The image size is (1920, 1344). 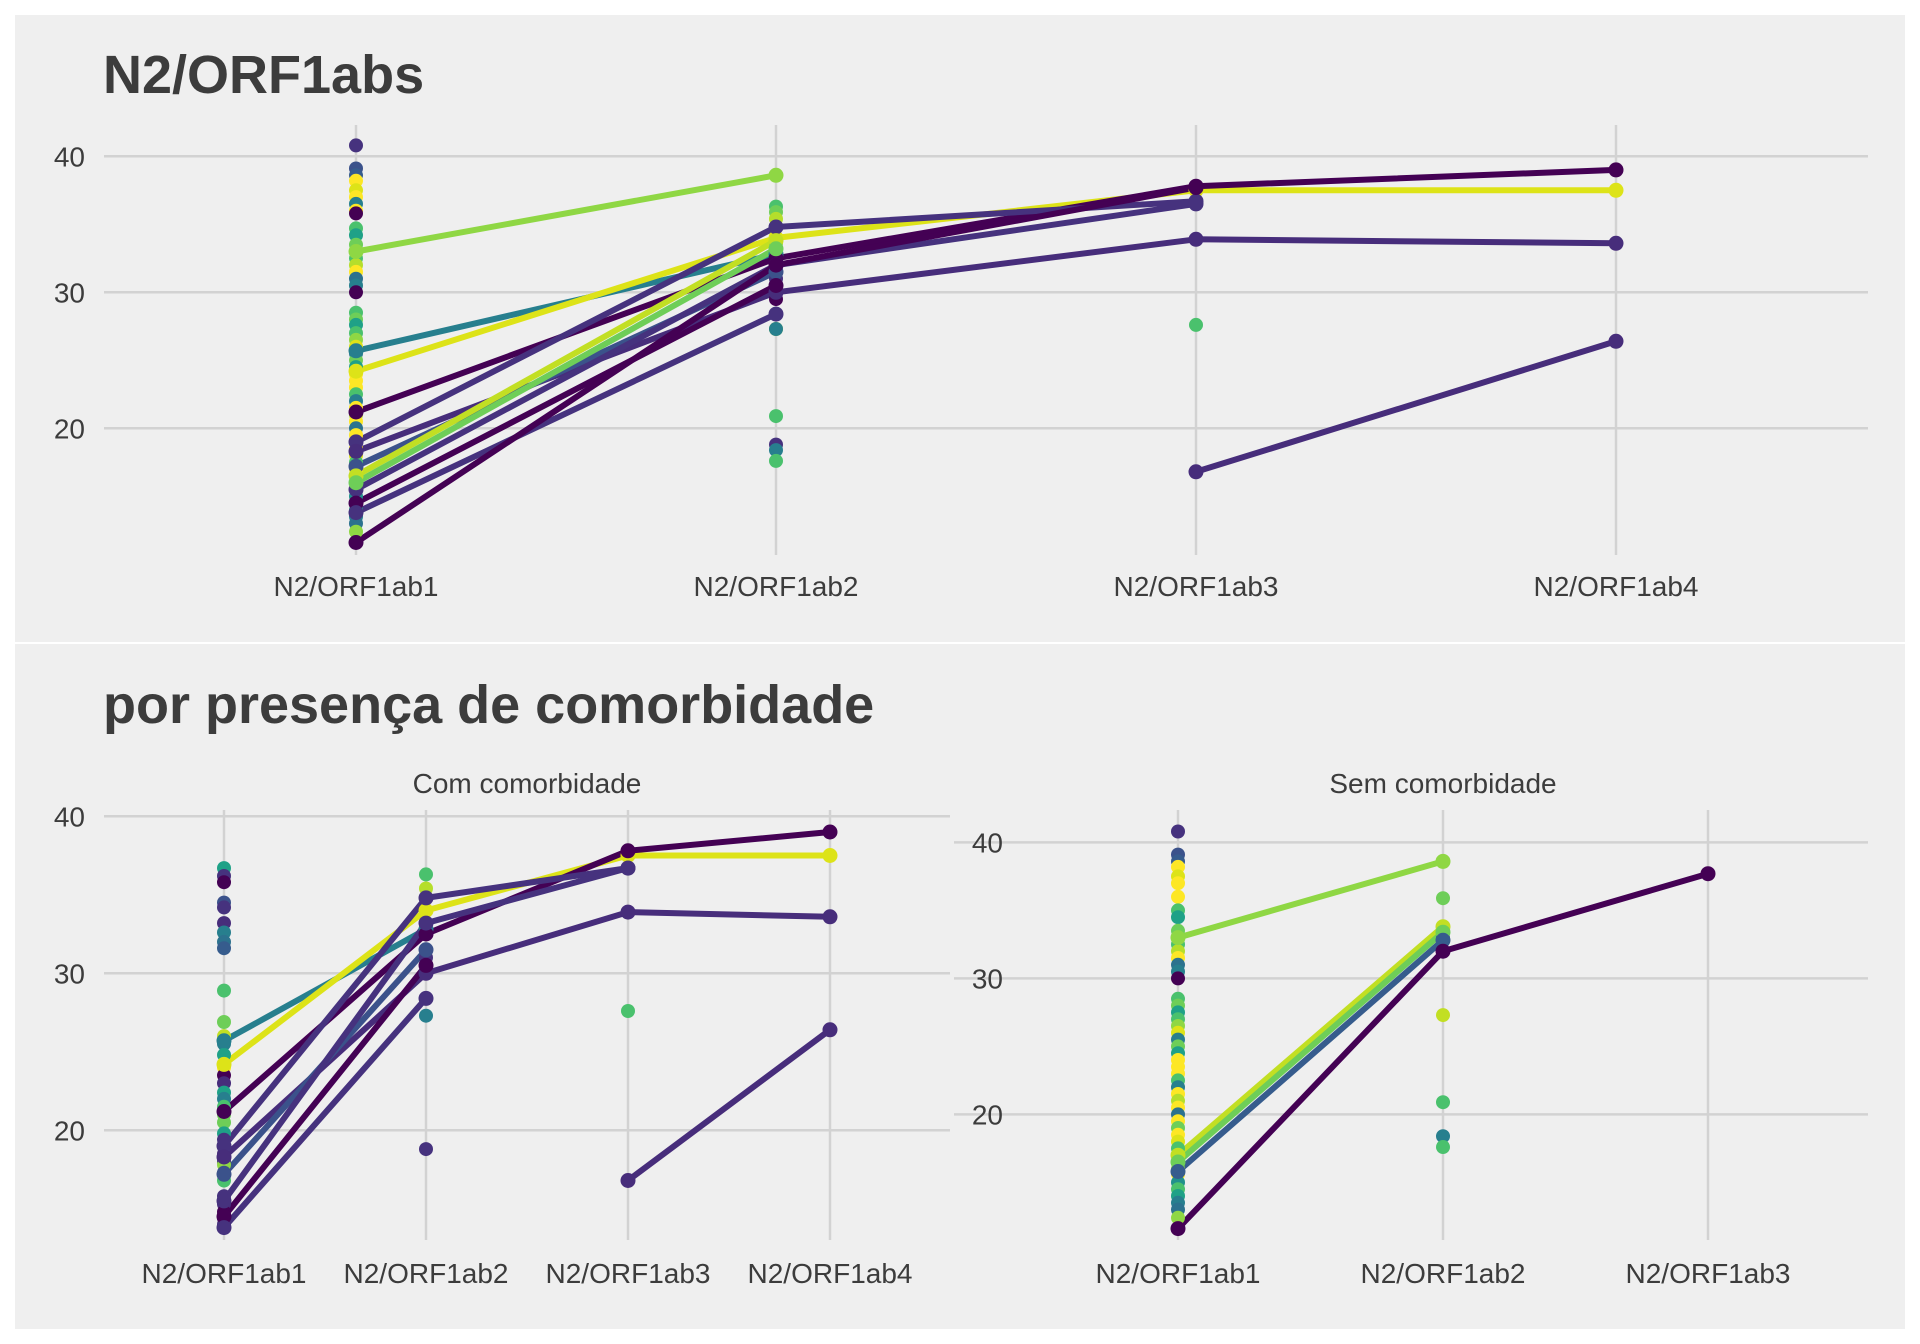 What do you see at coordinates (527, 783) in the screenshot?
I see `facet-title-com: Com comorbidade` at bounding box center [527, 783].